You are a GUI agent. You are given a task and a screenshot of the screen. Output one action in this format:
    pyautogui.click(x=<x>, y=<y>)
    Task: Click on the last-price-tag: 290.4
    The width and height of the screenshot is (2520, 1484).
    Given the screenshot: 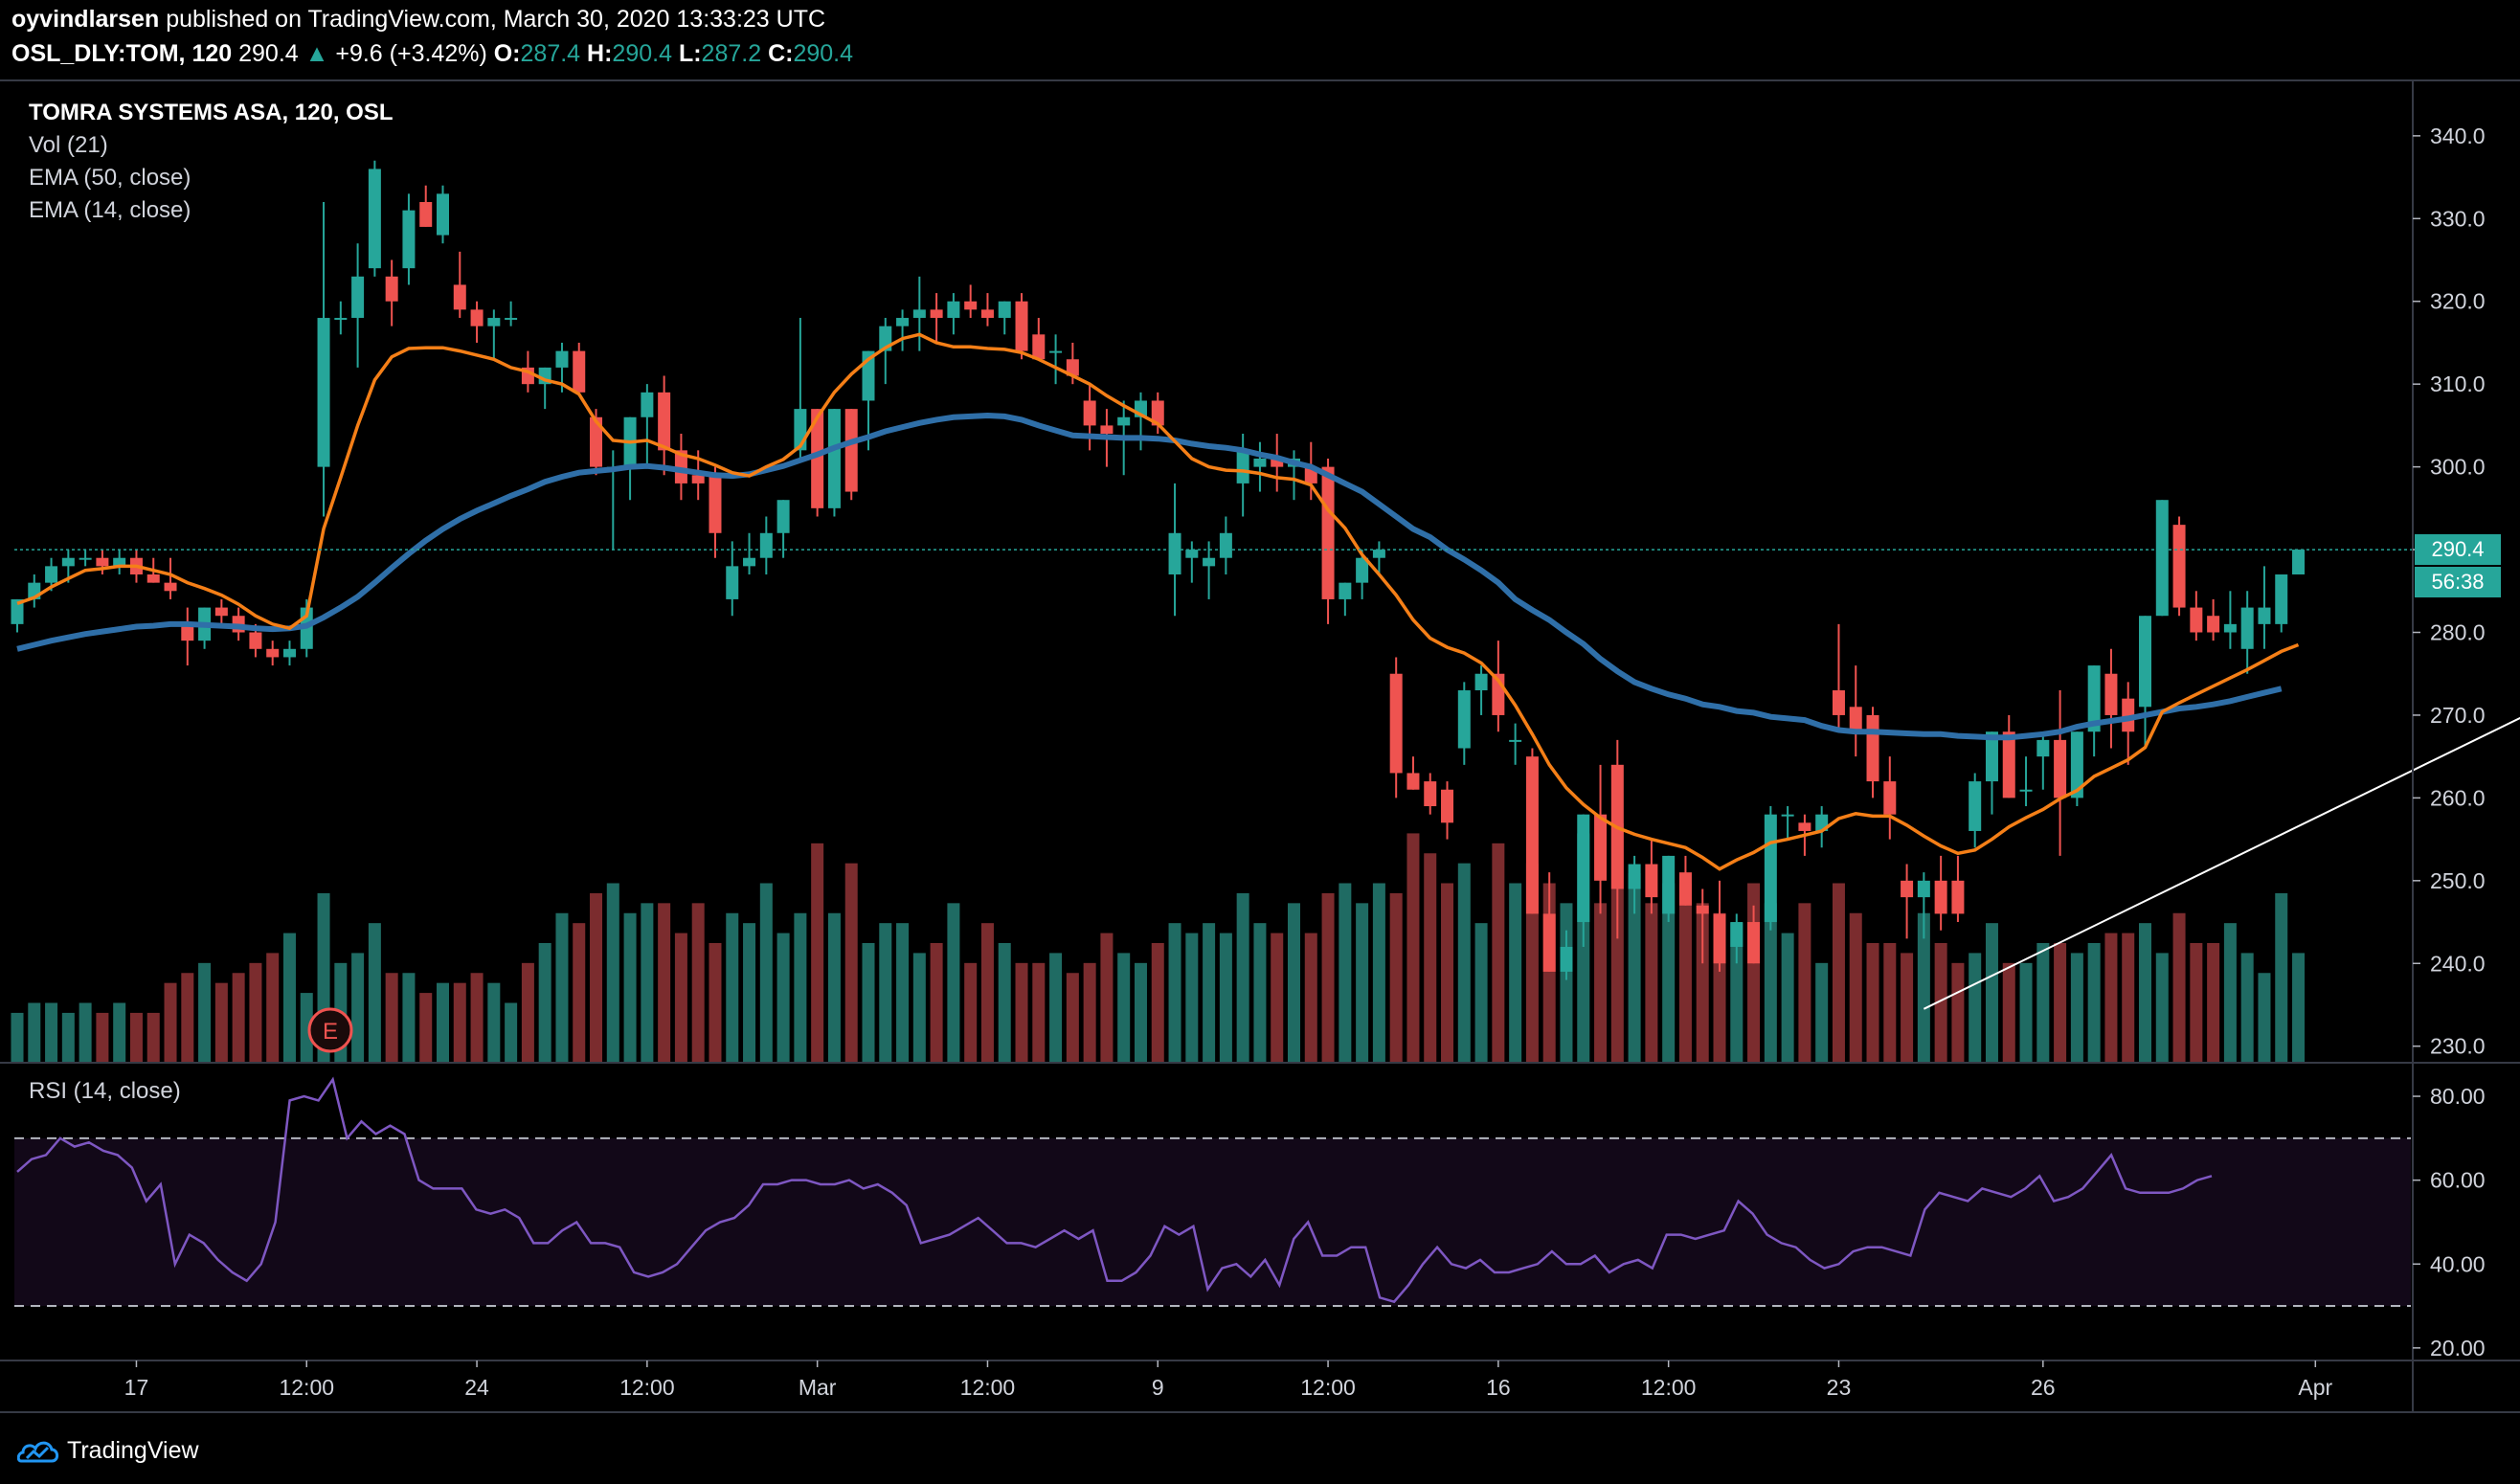 What is the action you would take?
    pyautogui.click(x=2458, y=550)
    